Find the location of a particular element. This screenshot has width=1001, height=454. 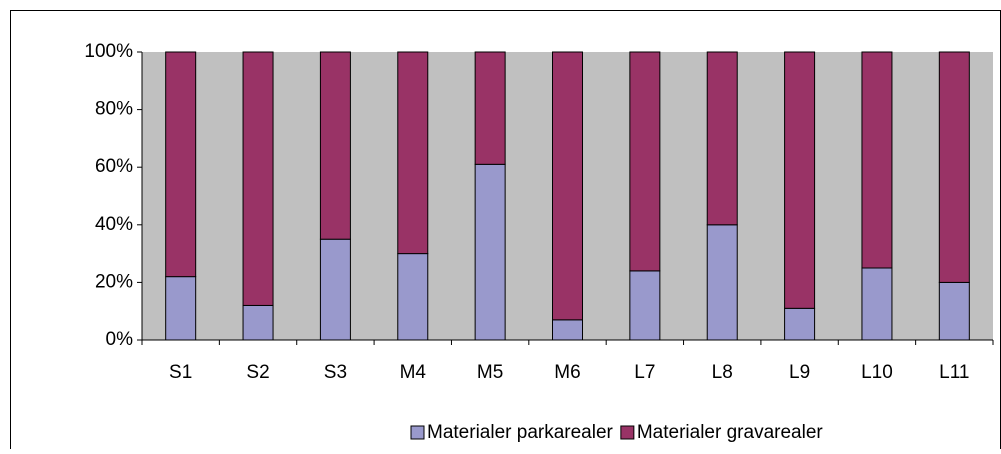

legend-label: Materialer gravarealer is located at coordinates (730, 432).